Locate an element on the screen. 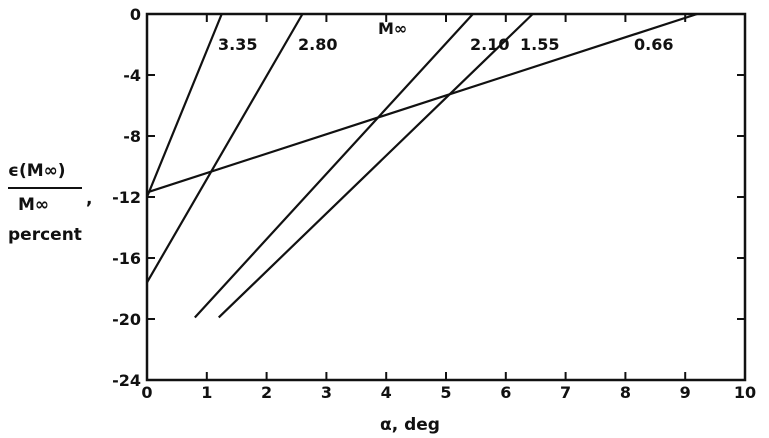 The height and width of the screenshot is (438, 769). x-tick-label: 6 is located at coordinates (505, 392).